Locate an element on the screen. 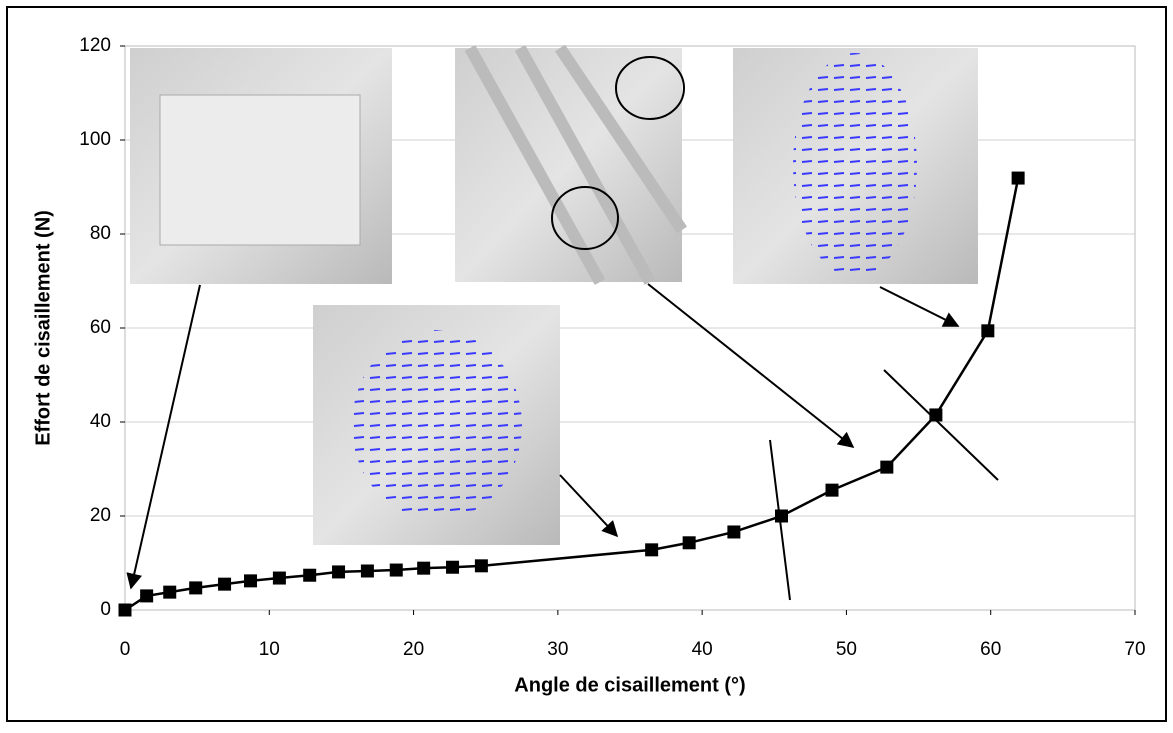 This screenshot has width=1173, height=733. y-tick-label: 80 is located at coordinates (100, 233).